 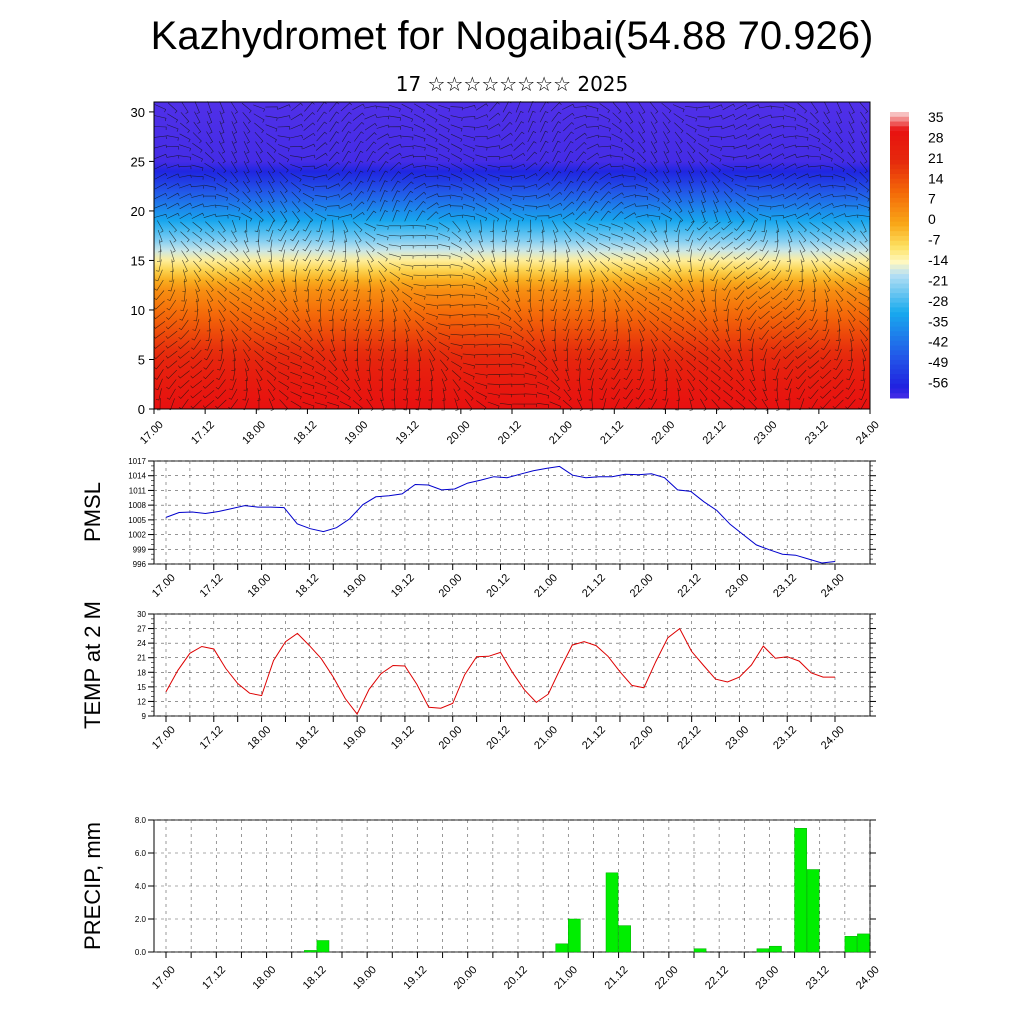 I want to click on temp2m-x-tick-label: 21.12, so click(x=594, y=738).